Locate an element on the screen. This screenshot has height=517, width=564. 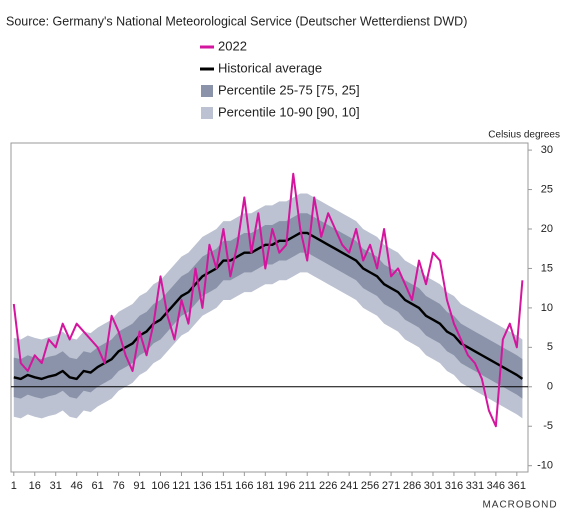
x-tick-label: 31 is located at coordinates (56, 486).